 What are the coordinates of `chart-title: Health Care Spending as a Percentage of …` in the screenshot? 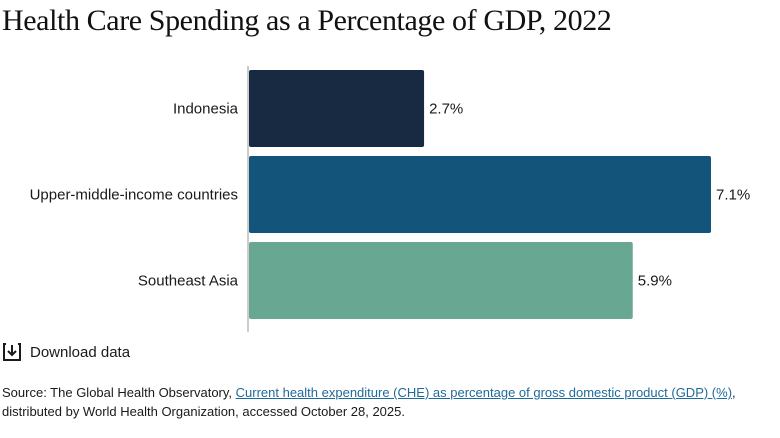 It's located at (307, 20).